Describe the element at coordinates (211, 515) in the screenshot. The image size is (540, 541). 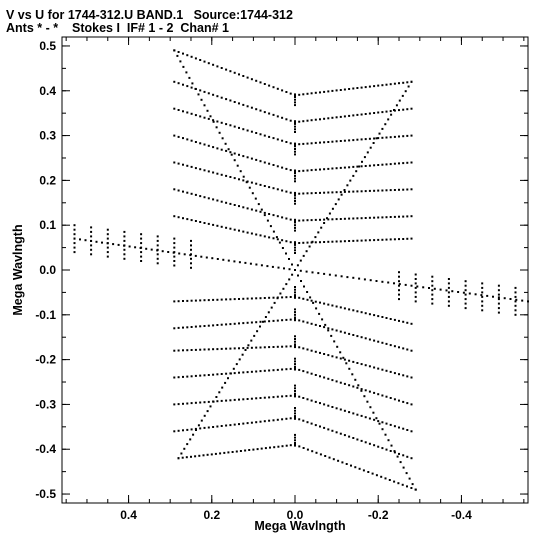
I see `x-tick-label: 0.2` at that location.